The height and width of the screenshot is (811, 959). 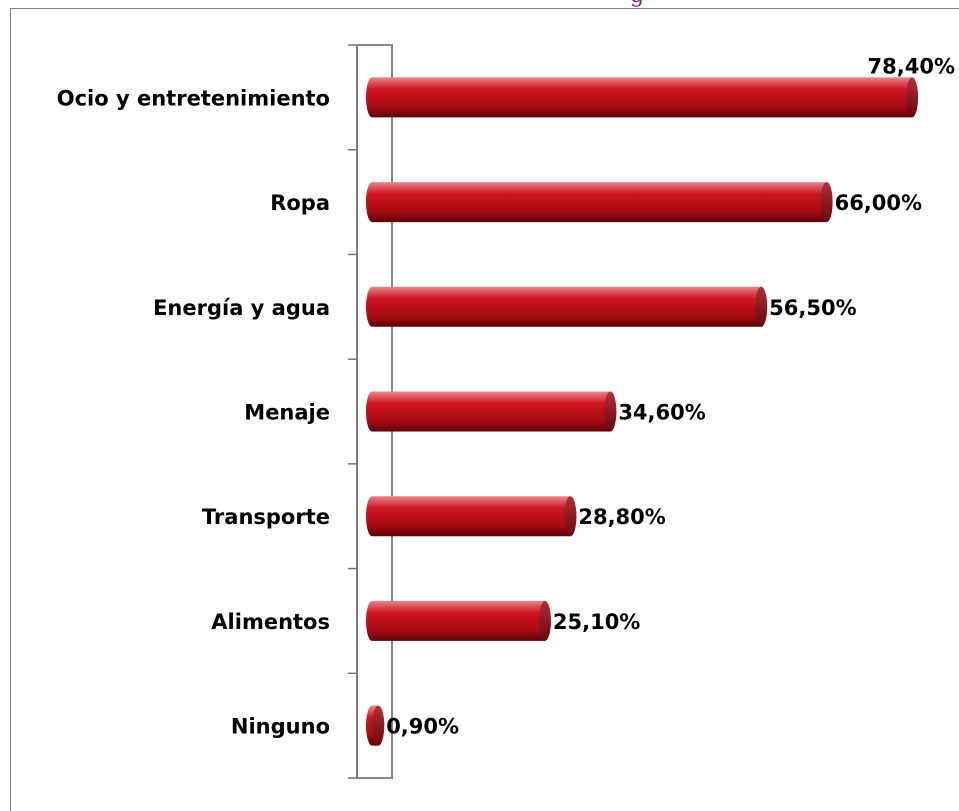 What do you see at coordinates (878, 203) in the screenshot?
I see `data-label: 66,00%` at bounding box center [878, 203].